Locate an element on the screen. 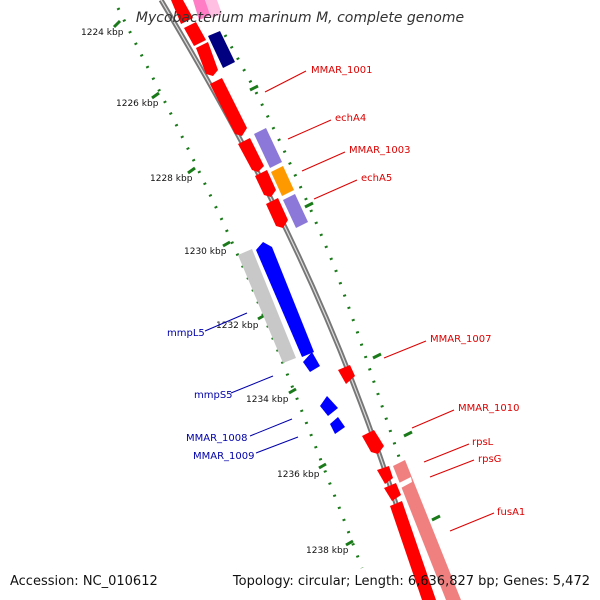 The width and height of the screenshot is (600, 600). salmon-feature is located at coordinates (427, 530).